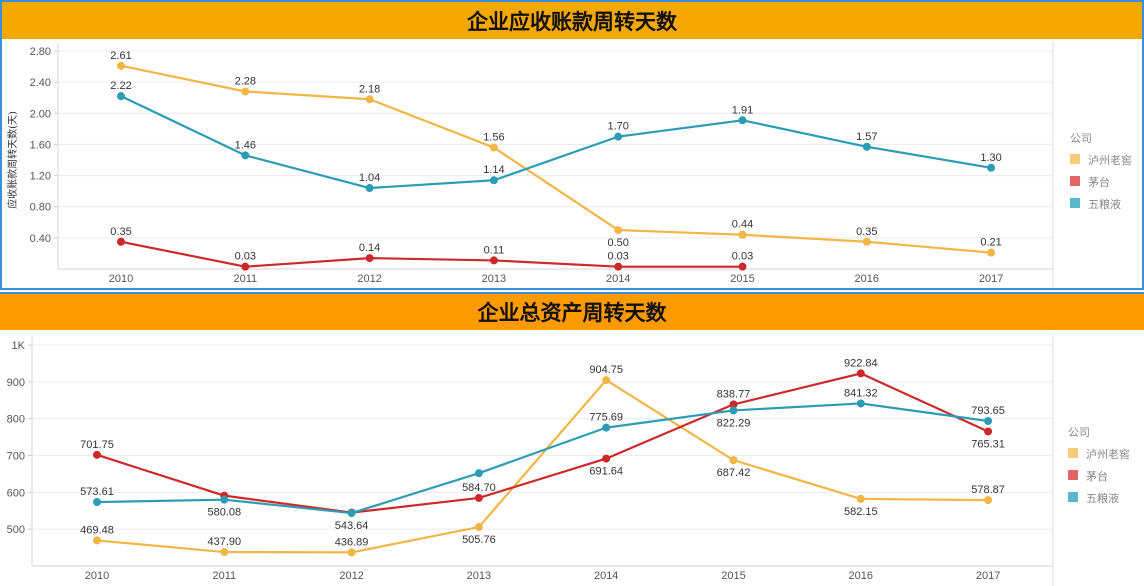 The height and width of the screenshot is (586, 1144). I want to click on data-label: 580.08, so click(224, 513).